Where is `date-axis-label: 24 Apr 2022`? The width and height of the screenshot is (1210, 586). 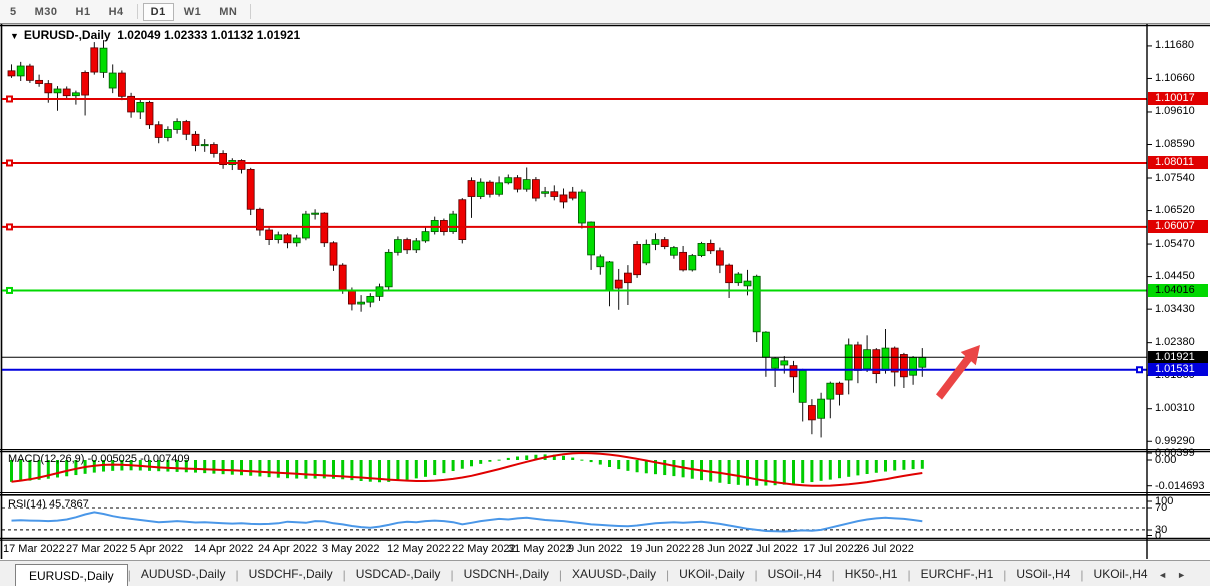 date-axis-label: 24 Apr 2022 is located at coordinates (288, 549).